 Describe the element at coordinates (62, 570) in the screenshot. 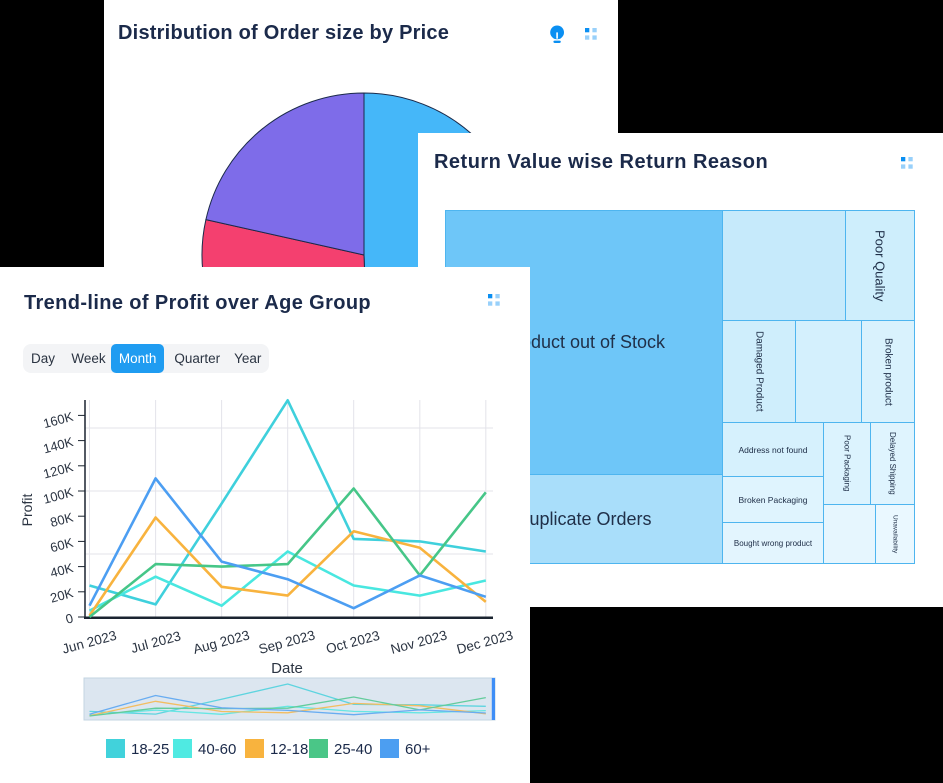

I see `svg-text: 40K` at that location.